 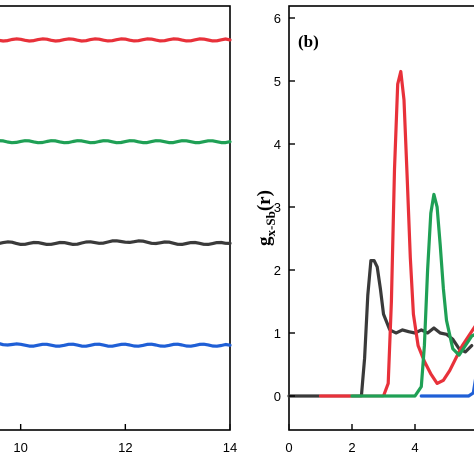 I want to click on panel-a-x-tick-label-12: 12, so click(x=125, y=447).